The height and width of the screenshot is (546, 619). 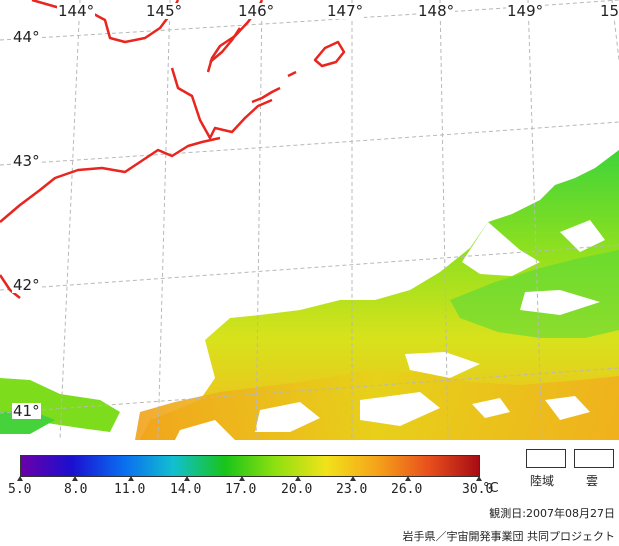 I want to click on colorbar-tick-label: 5.0, so click(x=20, y=489).